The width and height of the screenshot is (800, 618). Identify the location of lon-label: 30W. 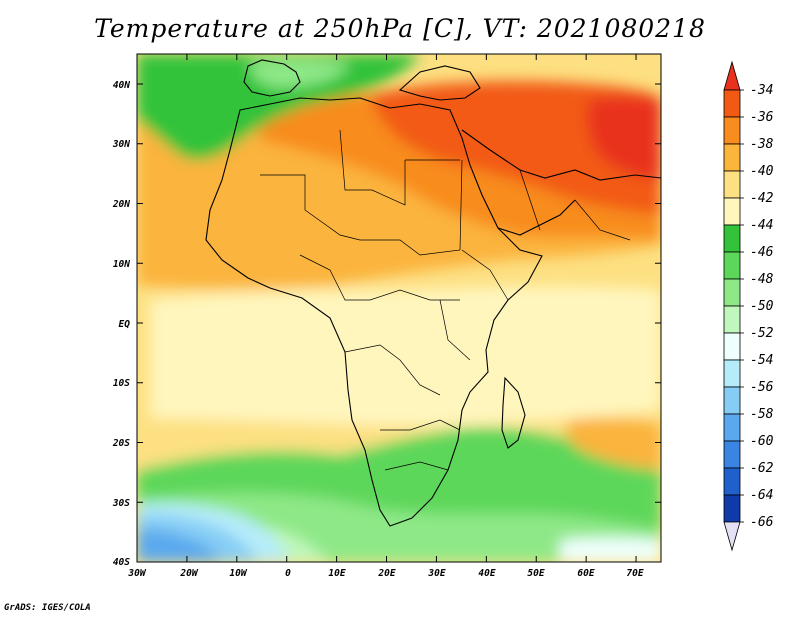
(136, 573).